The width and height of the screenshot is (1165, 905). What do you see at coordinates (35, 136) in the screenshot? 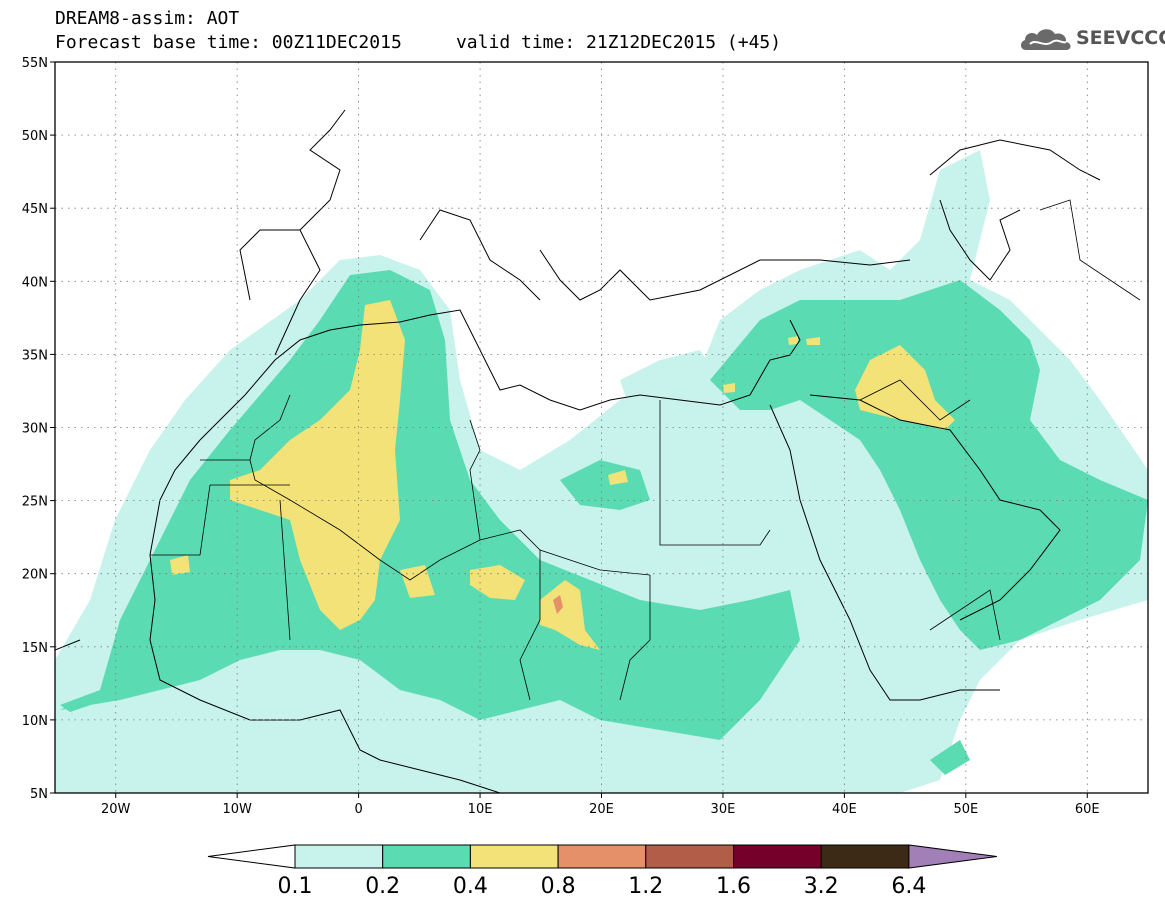
I see `lat-tick-label: 50N` at bounding box center [35, 136].